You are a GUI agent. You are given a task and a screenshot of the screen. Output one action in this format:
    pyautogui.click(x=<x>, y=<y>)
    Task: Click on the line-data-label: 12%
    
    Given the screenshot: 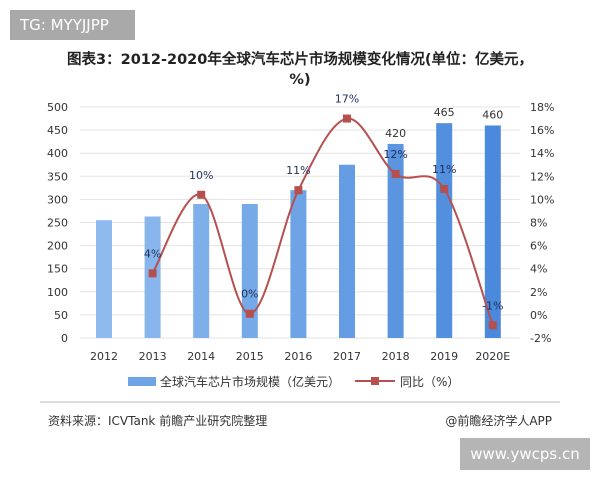 What is the action you would take?
    pyautogui.click(x=395, y=154)
    